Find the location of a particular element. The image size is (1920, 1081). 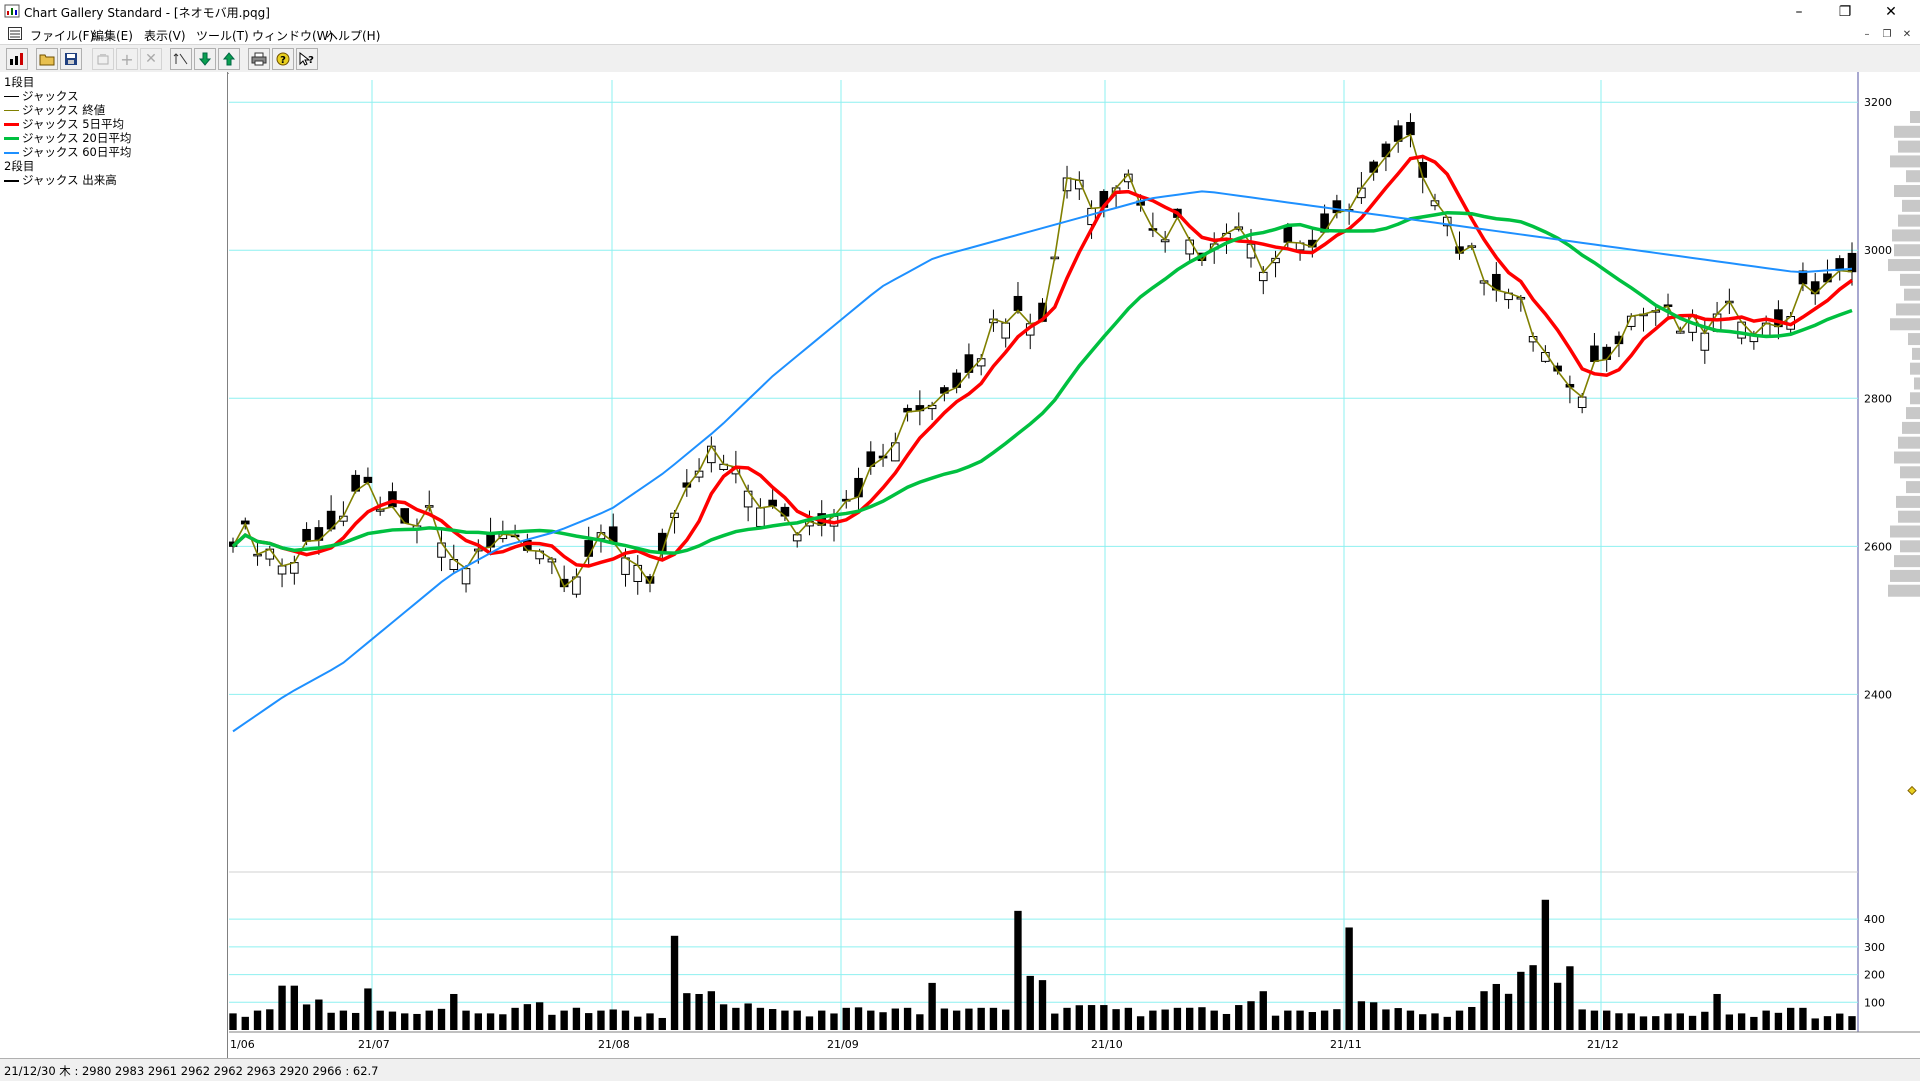

add-button: + is located at coordinates (127, 59).